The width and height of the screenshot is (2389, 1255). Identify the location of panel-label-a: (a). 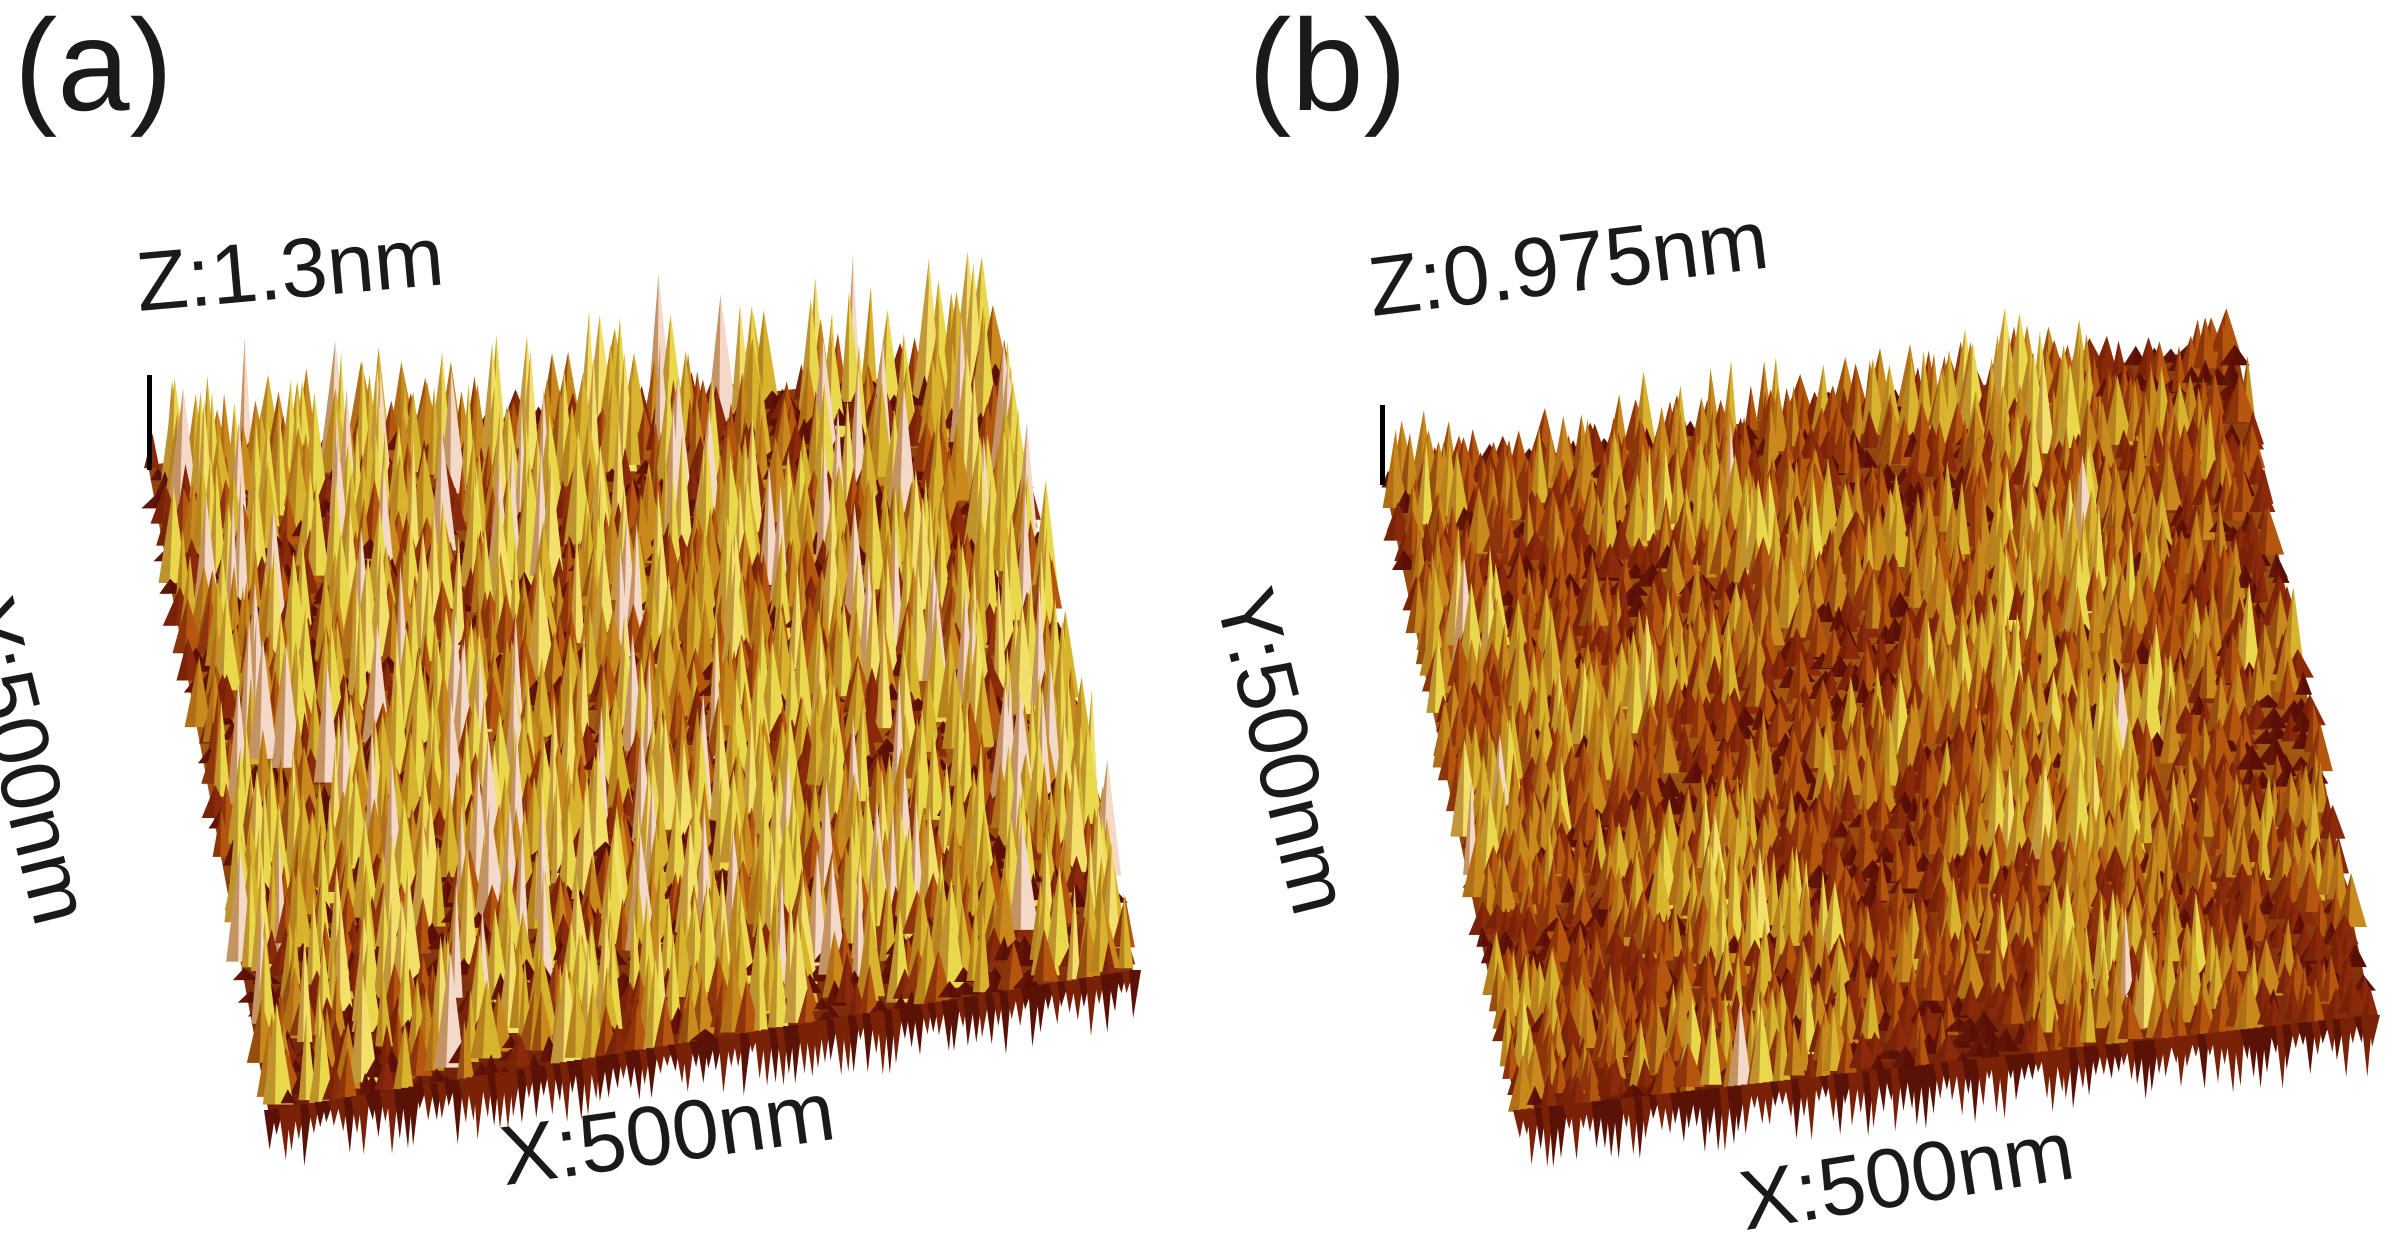
(93, 69).